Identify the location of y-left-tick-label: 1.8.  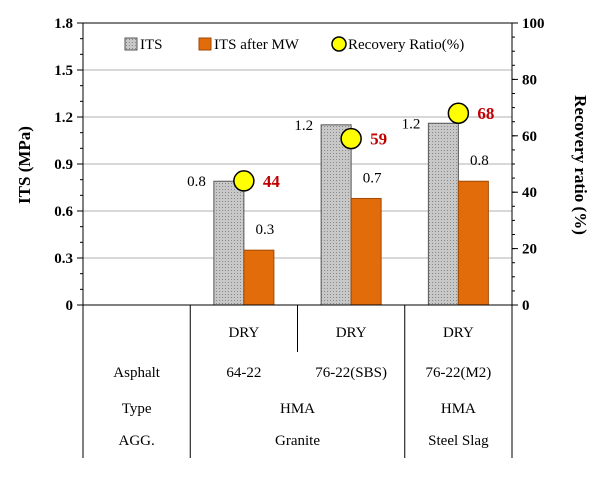
(63, 24).